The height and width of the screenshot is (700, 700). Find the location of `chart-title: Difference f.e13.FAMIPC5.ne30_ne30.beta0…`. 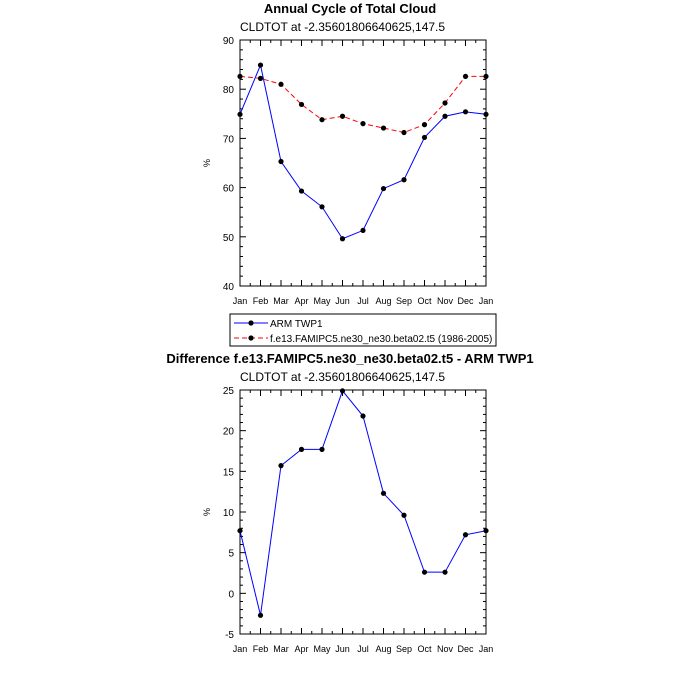

chart-title: Difference f.e13.FAMIPC5.ne30_ne30.beta0… is located at coordinates (349, 358).